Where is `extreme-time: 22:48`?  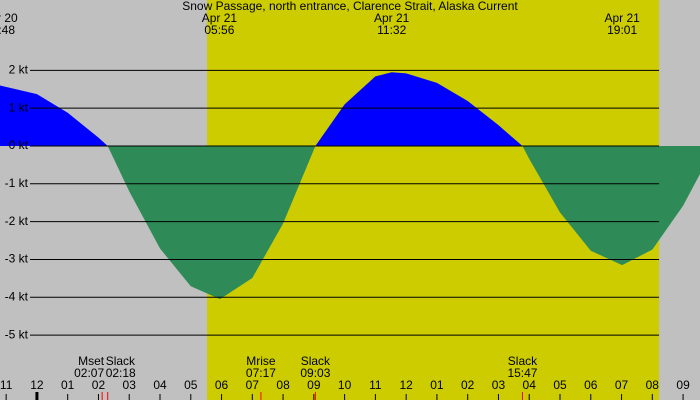
extreme-time: 22:48 is located at coordinates (7, 30).